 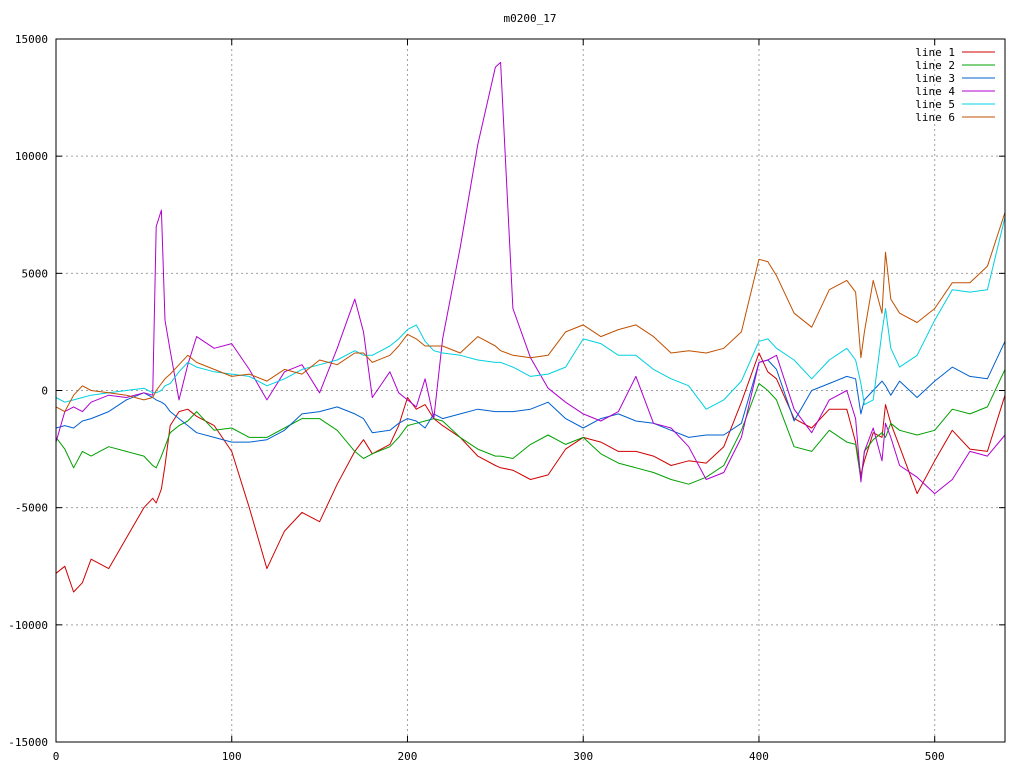 I want to click on y-tick-label: 10000, so click(x=31, y=156).